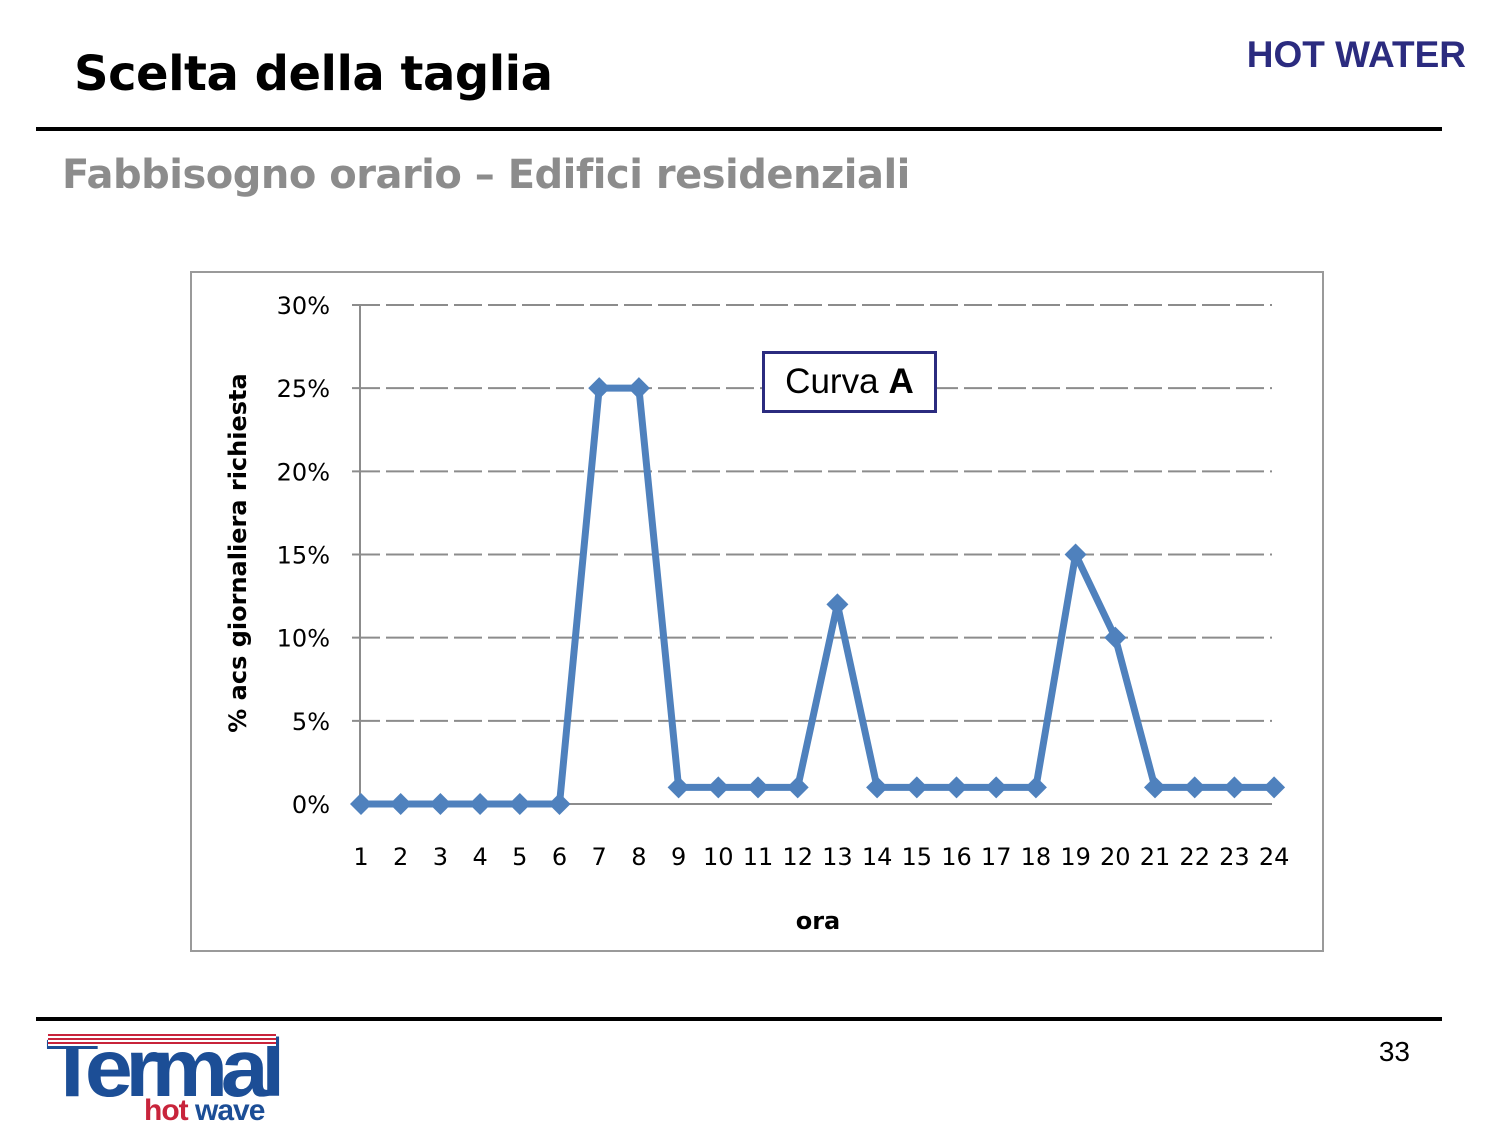 The image size is (1500, 1128). Describe the element at coordinates (996, 857) in the screenshot. I see `x-tick-label: 17` at that location.